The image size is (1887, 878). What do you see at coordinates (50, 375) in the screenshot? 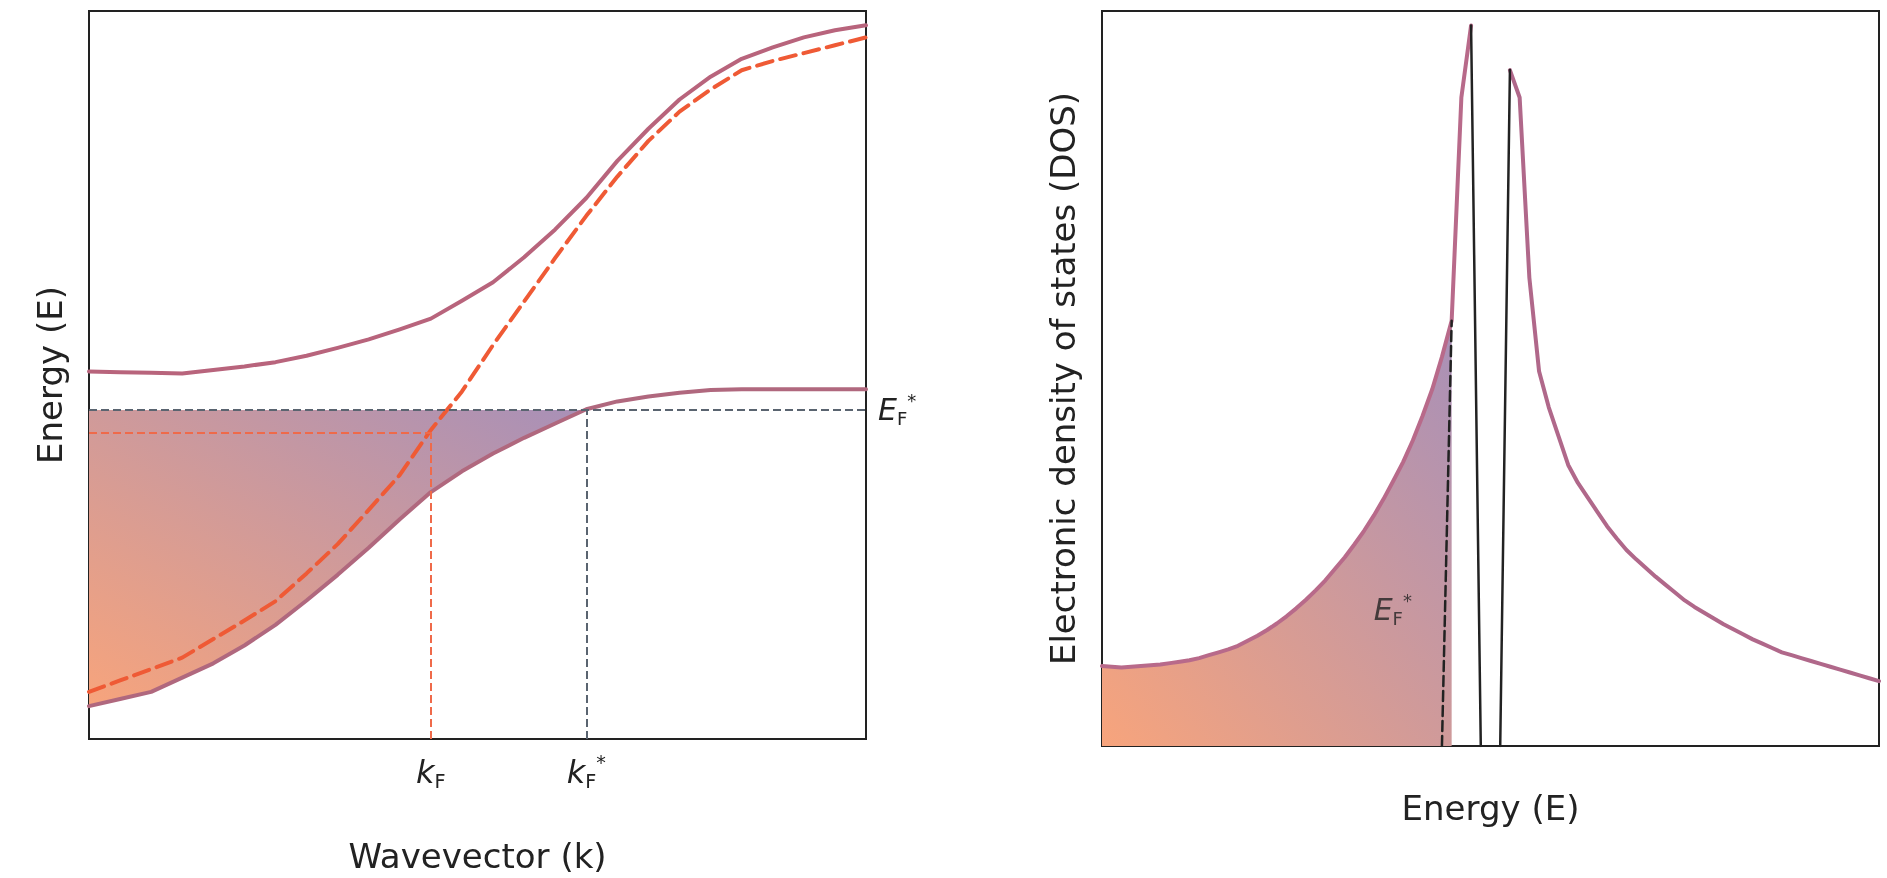
I see `y-axis-title: Energy (E)` at bounding box center [50, 375].